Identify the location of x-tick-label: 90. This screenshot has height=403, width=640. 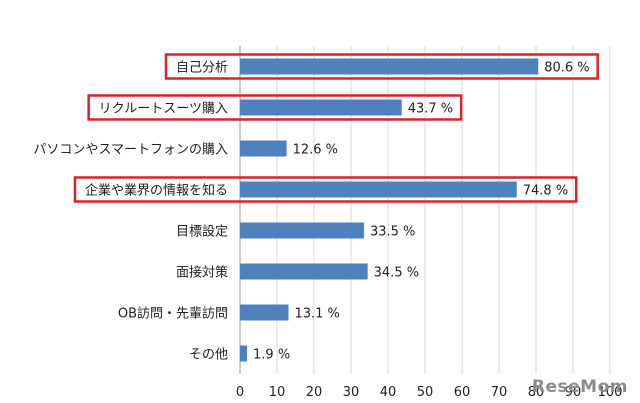
(573, 392).